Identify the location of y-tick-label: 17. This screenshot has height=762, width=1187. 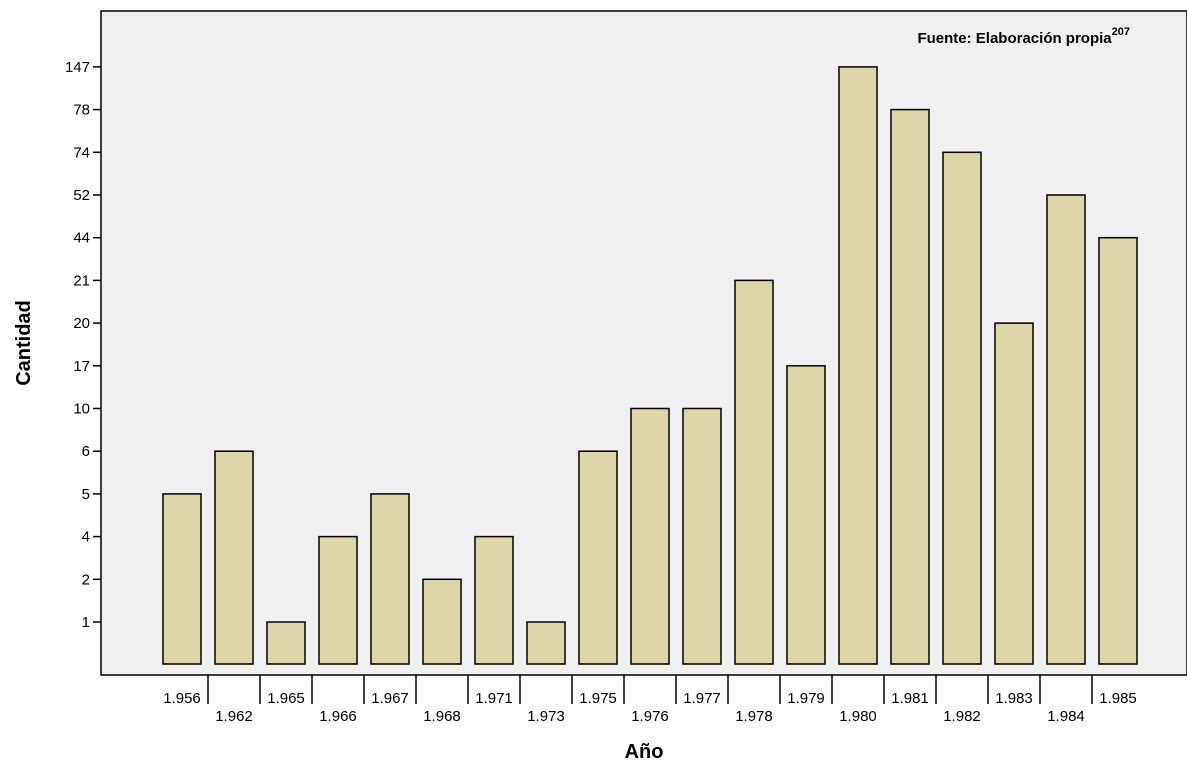
(81, 366).